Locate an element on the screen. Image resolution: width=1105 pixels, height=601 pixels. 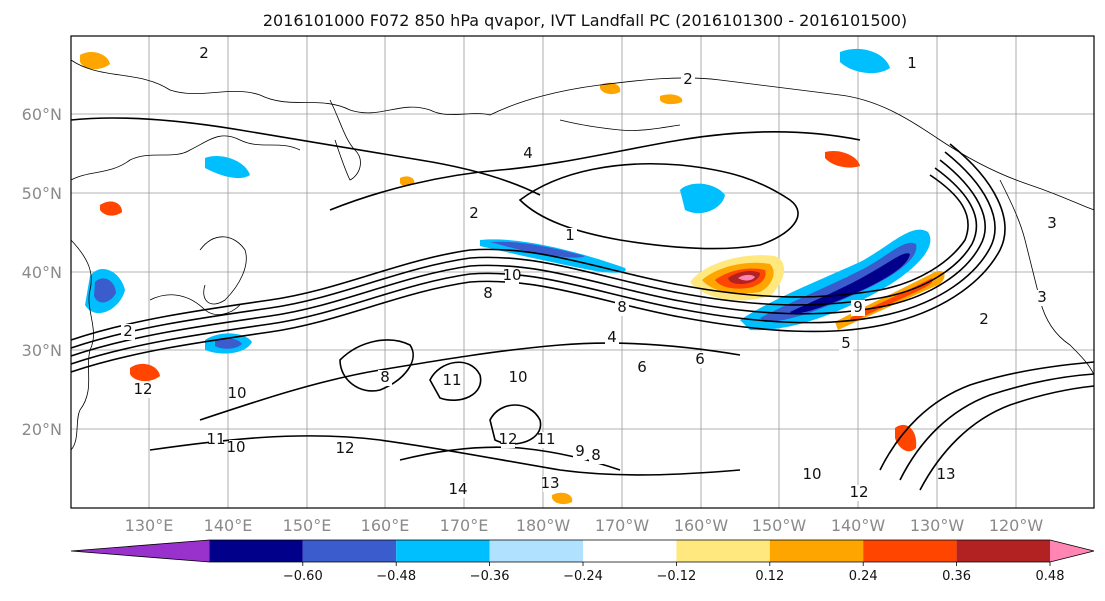
longitude-tick-label: 130°W is located at coordinates (937, 525).